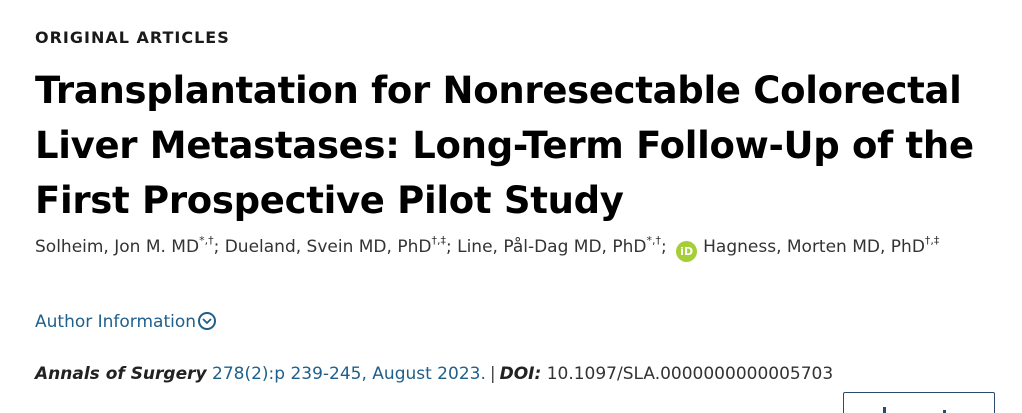 This screenshot has height=413, width=1022. What do you see at coordinates (687, 251) in the screenshot?
I see `orcid-icon: iD` at bounding box center [687, 251].